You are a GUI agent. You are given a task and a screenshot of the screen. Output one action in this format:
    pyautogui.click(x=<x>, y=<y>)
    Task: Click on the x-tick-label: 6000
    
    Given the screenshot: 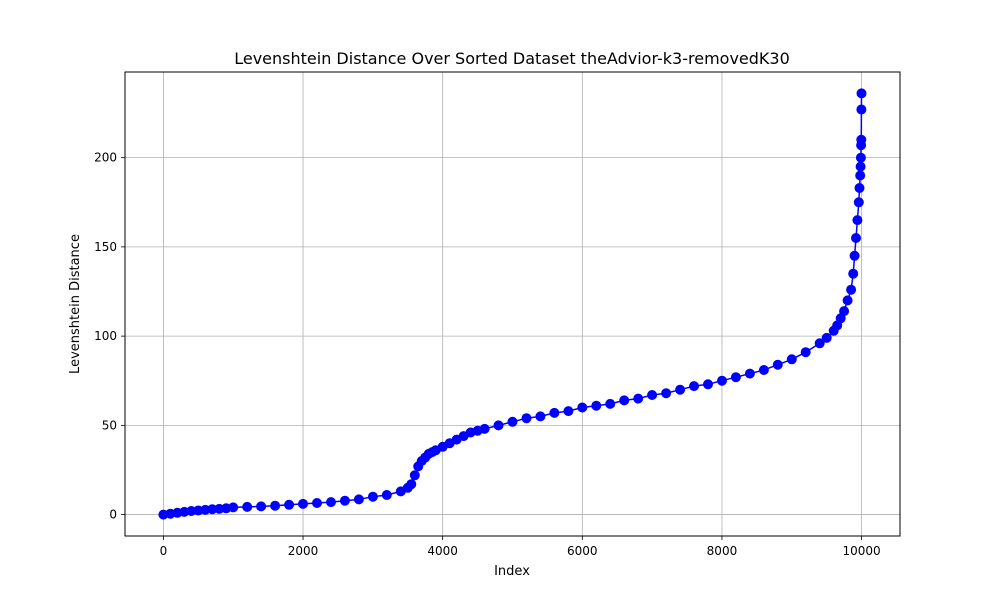 What is the action you would take?
    pyautogui.click(x=582, y=551)
    